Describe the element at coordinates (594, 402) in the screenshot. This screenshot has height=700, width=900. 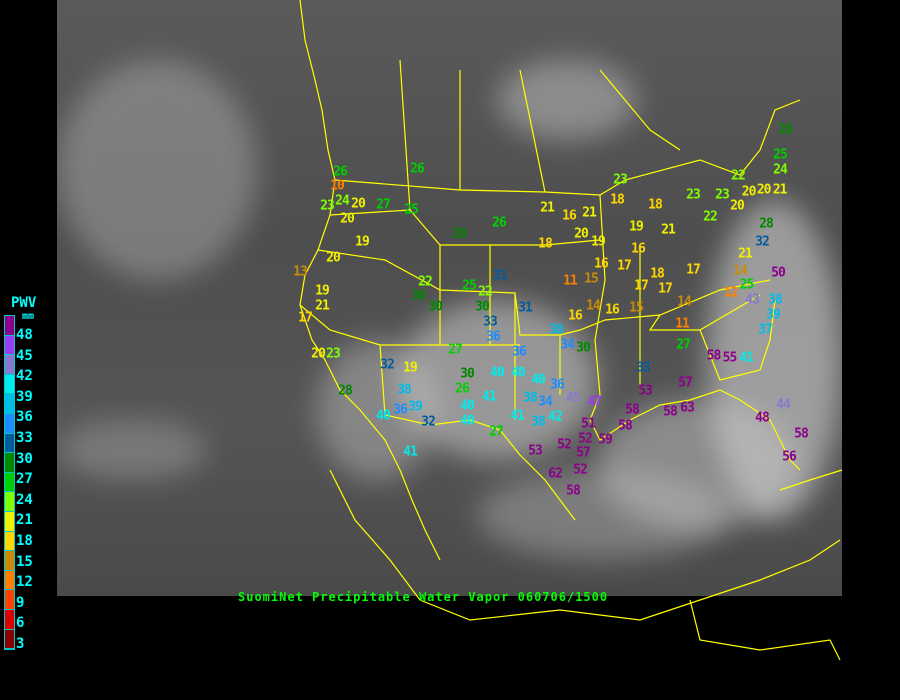
I see `pwv-station-value: 47` at that location.